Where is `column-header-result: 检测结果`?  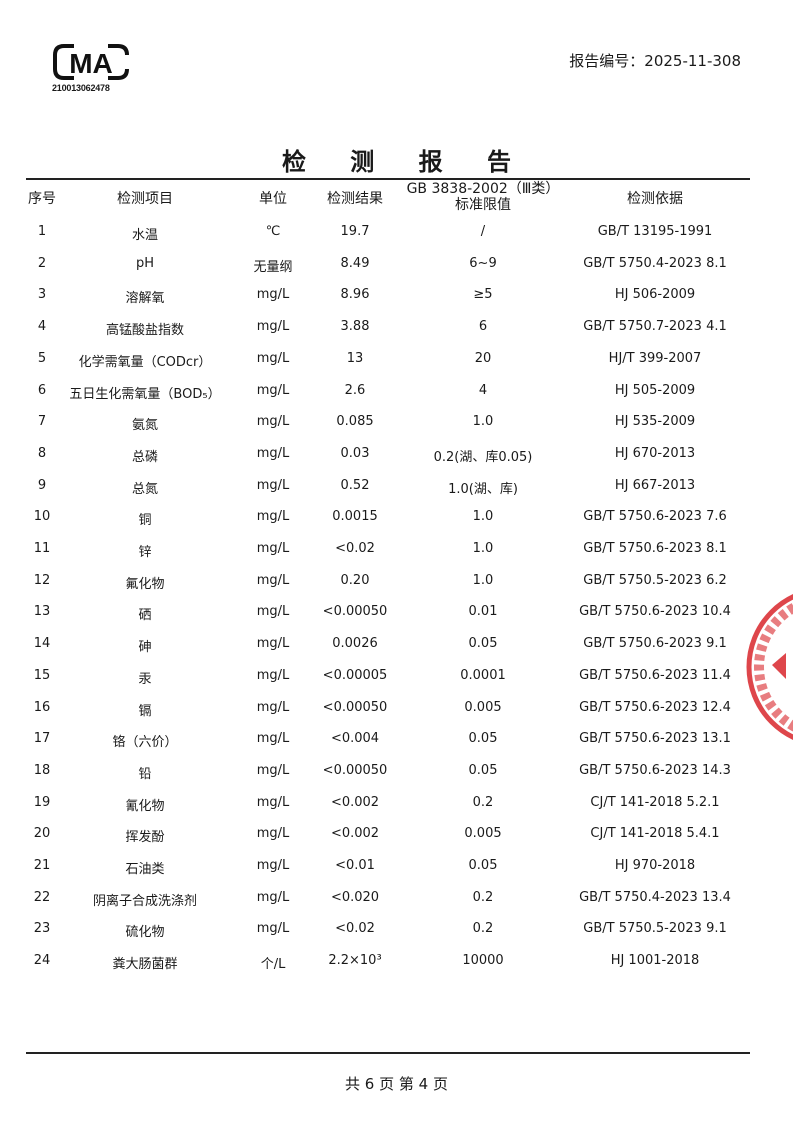 column-header-result: 检测结果 is located at coordinates (355, 199).